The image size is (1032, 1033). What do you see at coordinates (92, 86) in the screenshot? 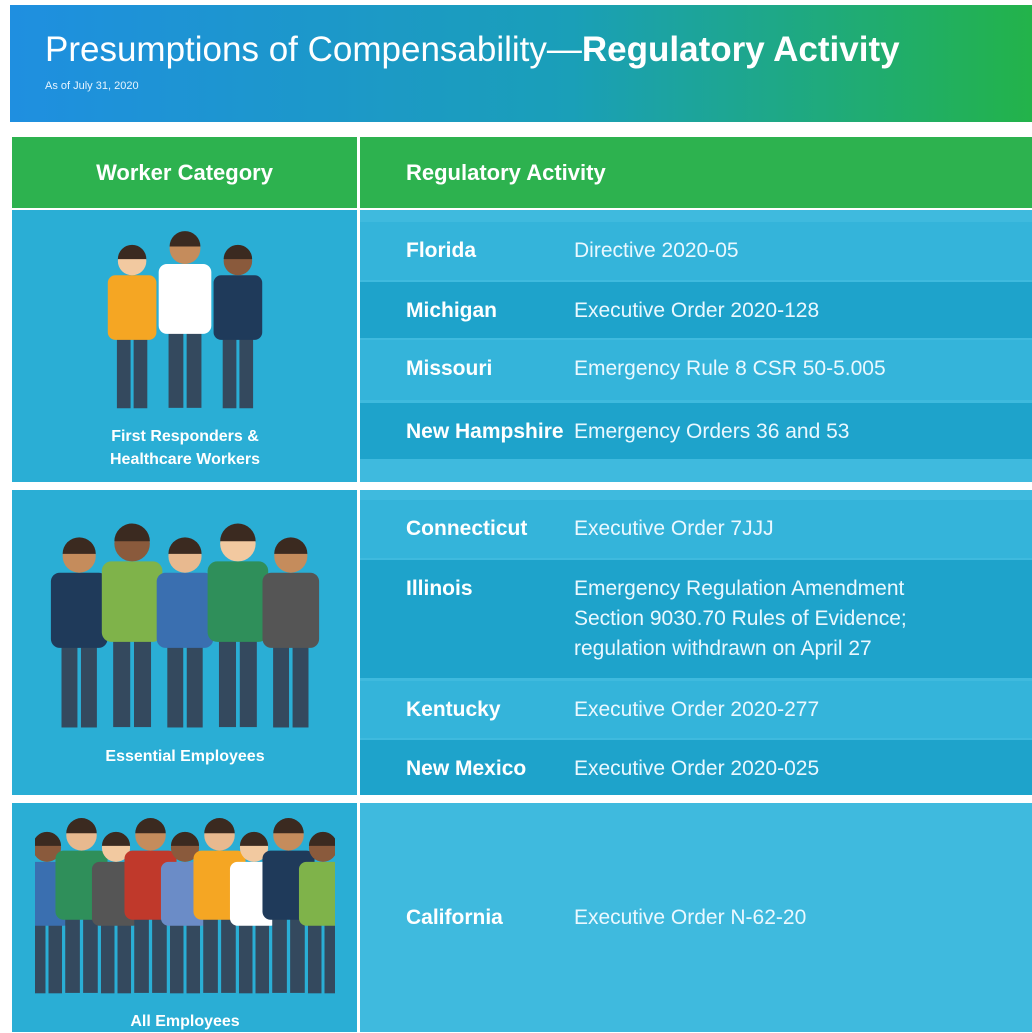
I see `subtitle: As of July 31, 2020` at bounding box center [92, 86].